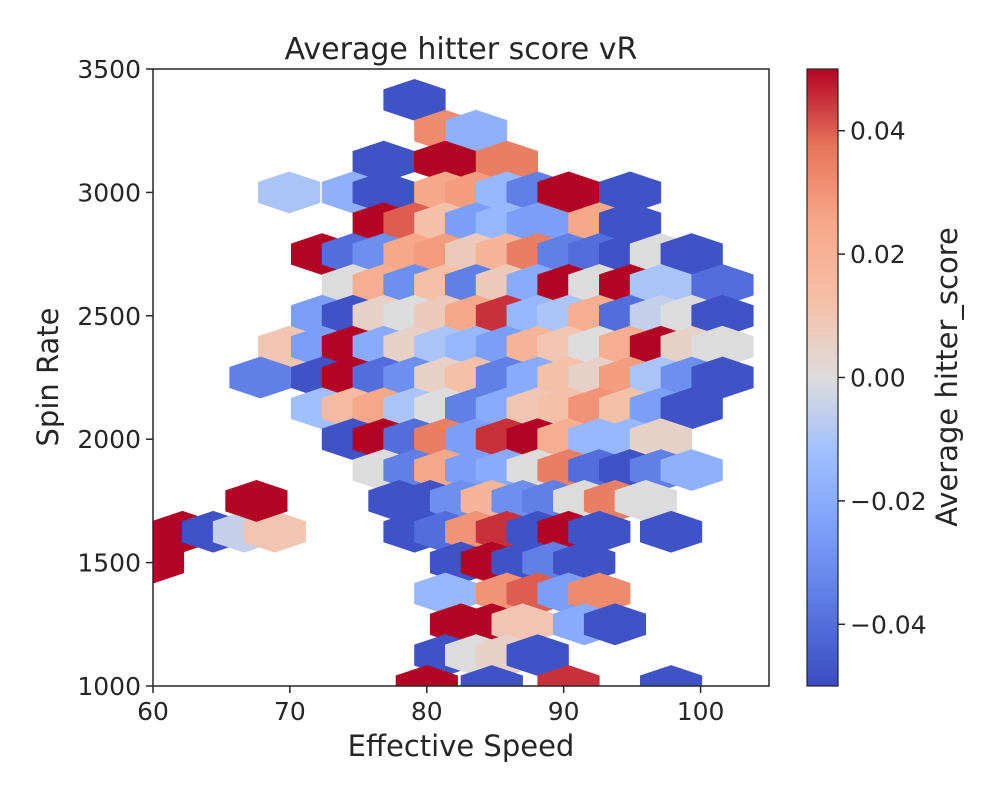 This screenshot has width=1000, height=800. Describe the element at coordinates (461, 746) in the screenshot. I see `x-axis-label: Effective Speed` at that location.